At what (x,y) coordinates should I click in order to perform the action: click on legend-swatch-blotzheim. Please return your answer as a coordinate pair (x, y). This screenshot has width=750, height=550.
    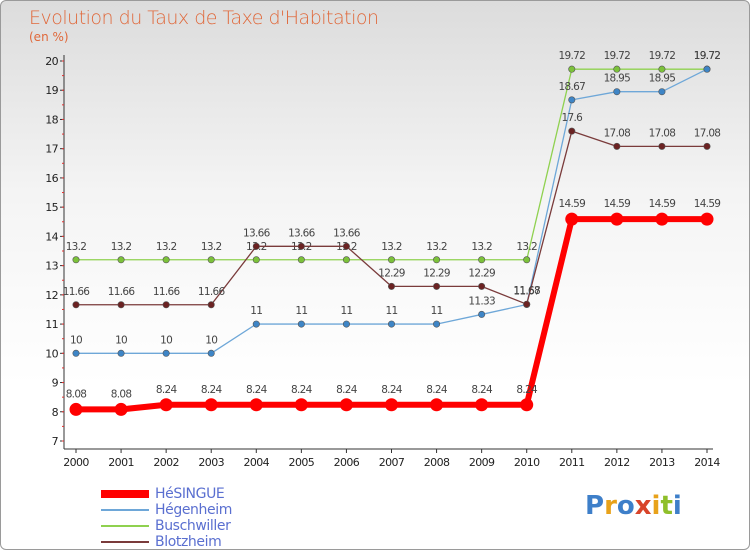
    Looking at the image, I should click on (125, 542).